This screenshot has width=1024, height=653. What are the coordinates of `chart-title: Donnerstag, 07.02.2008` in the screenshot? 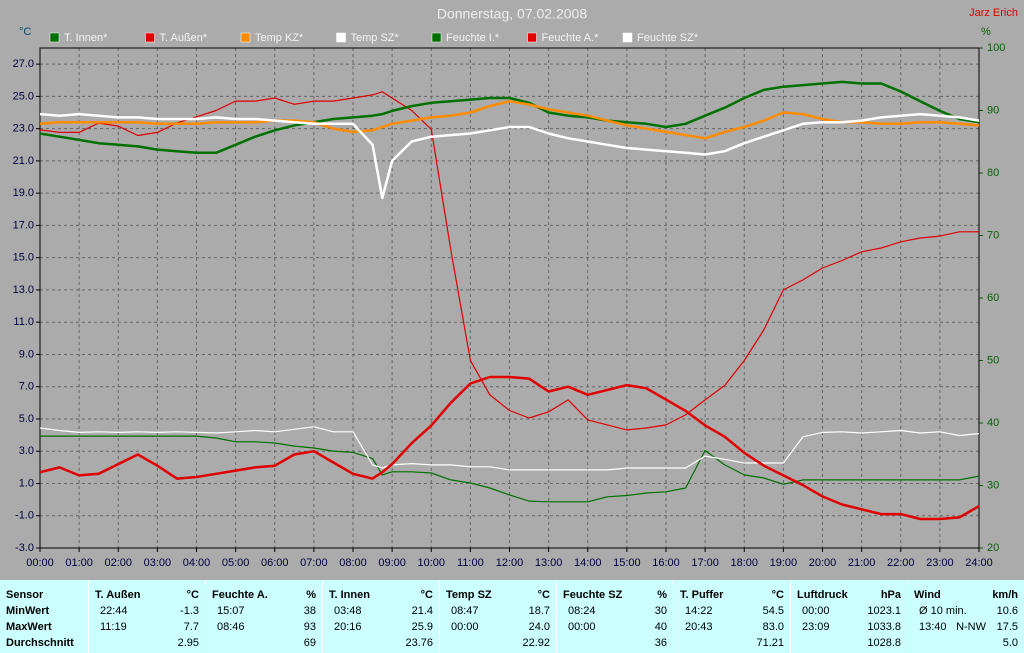 It's located at (512, 14).